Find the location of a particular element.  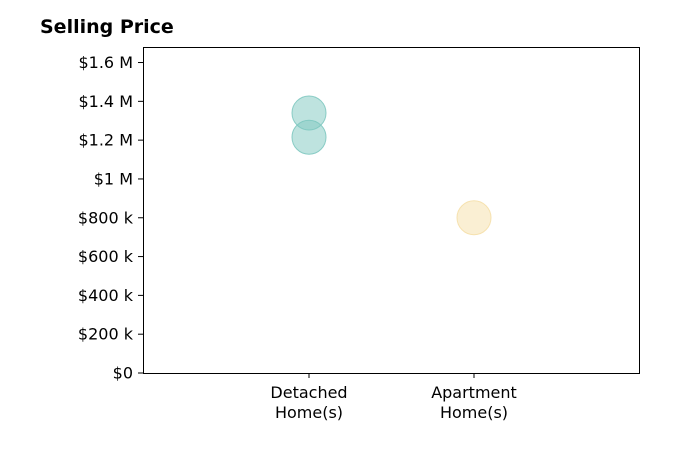

x-axis: Detached Home(s) Apartment Home(s) is located at coordinates (393, 397).